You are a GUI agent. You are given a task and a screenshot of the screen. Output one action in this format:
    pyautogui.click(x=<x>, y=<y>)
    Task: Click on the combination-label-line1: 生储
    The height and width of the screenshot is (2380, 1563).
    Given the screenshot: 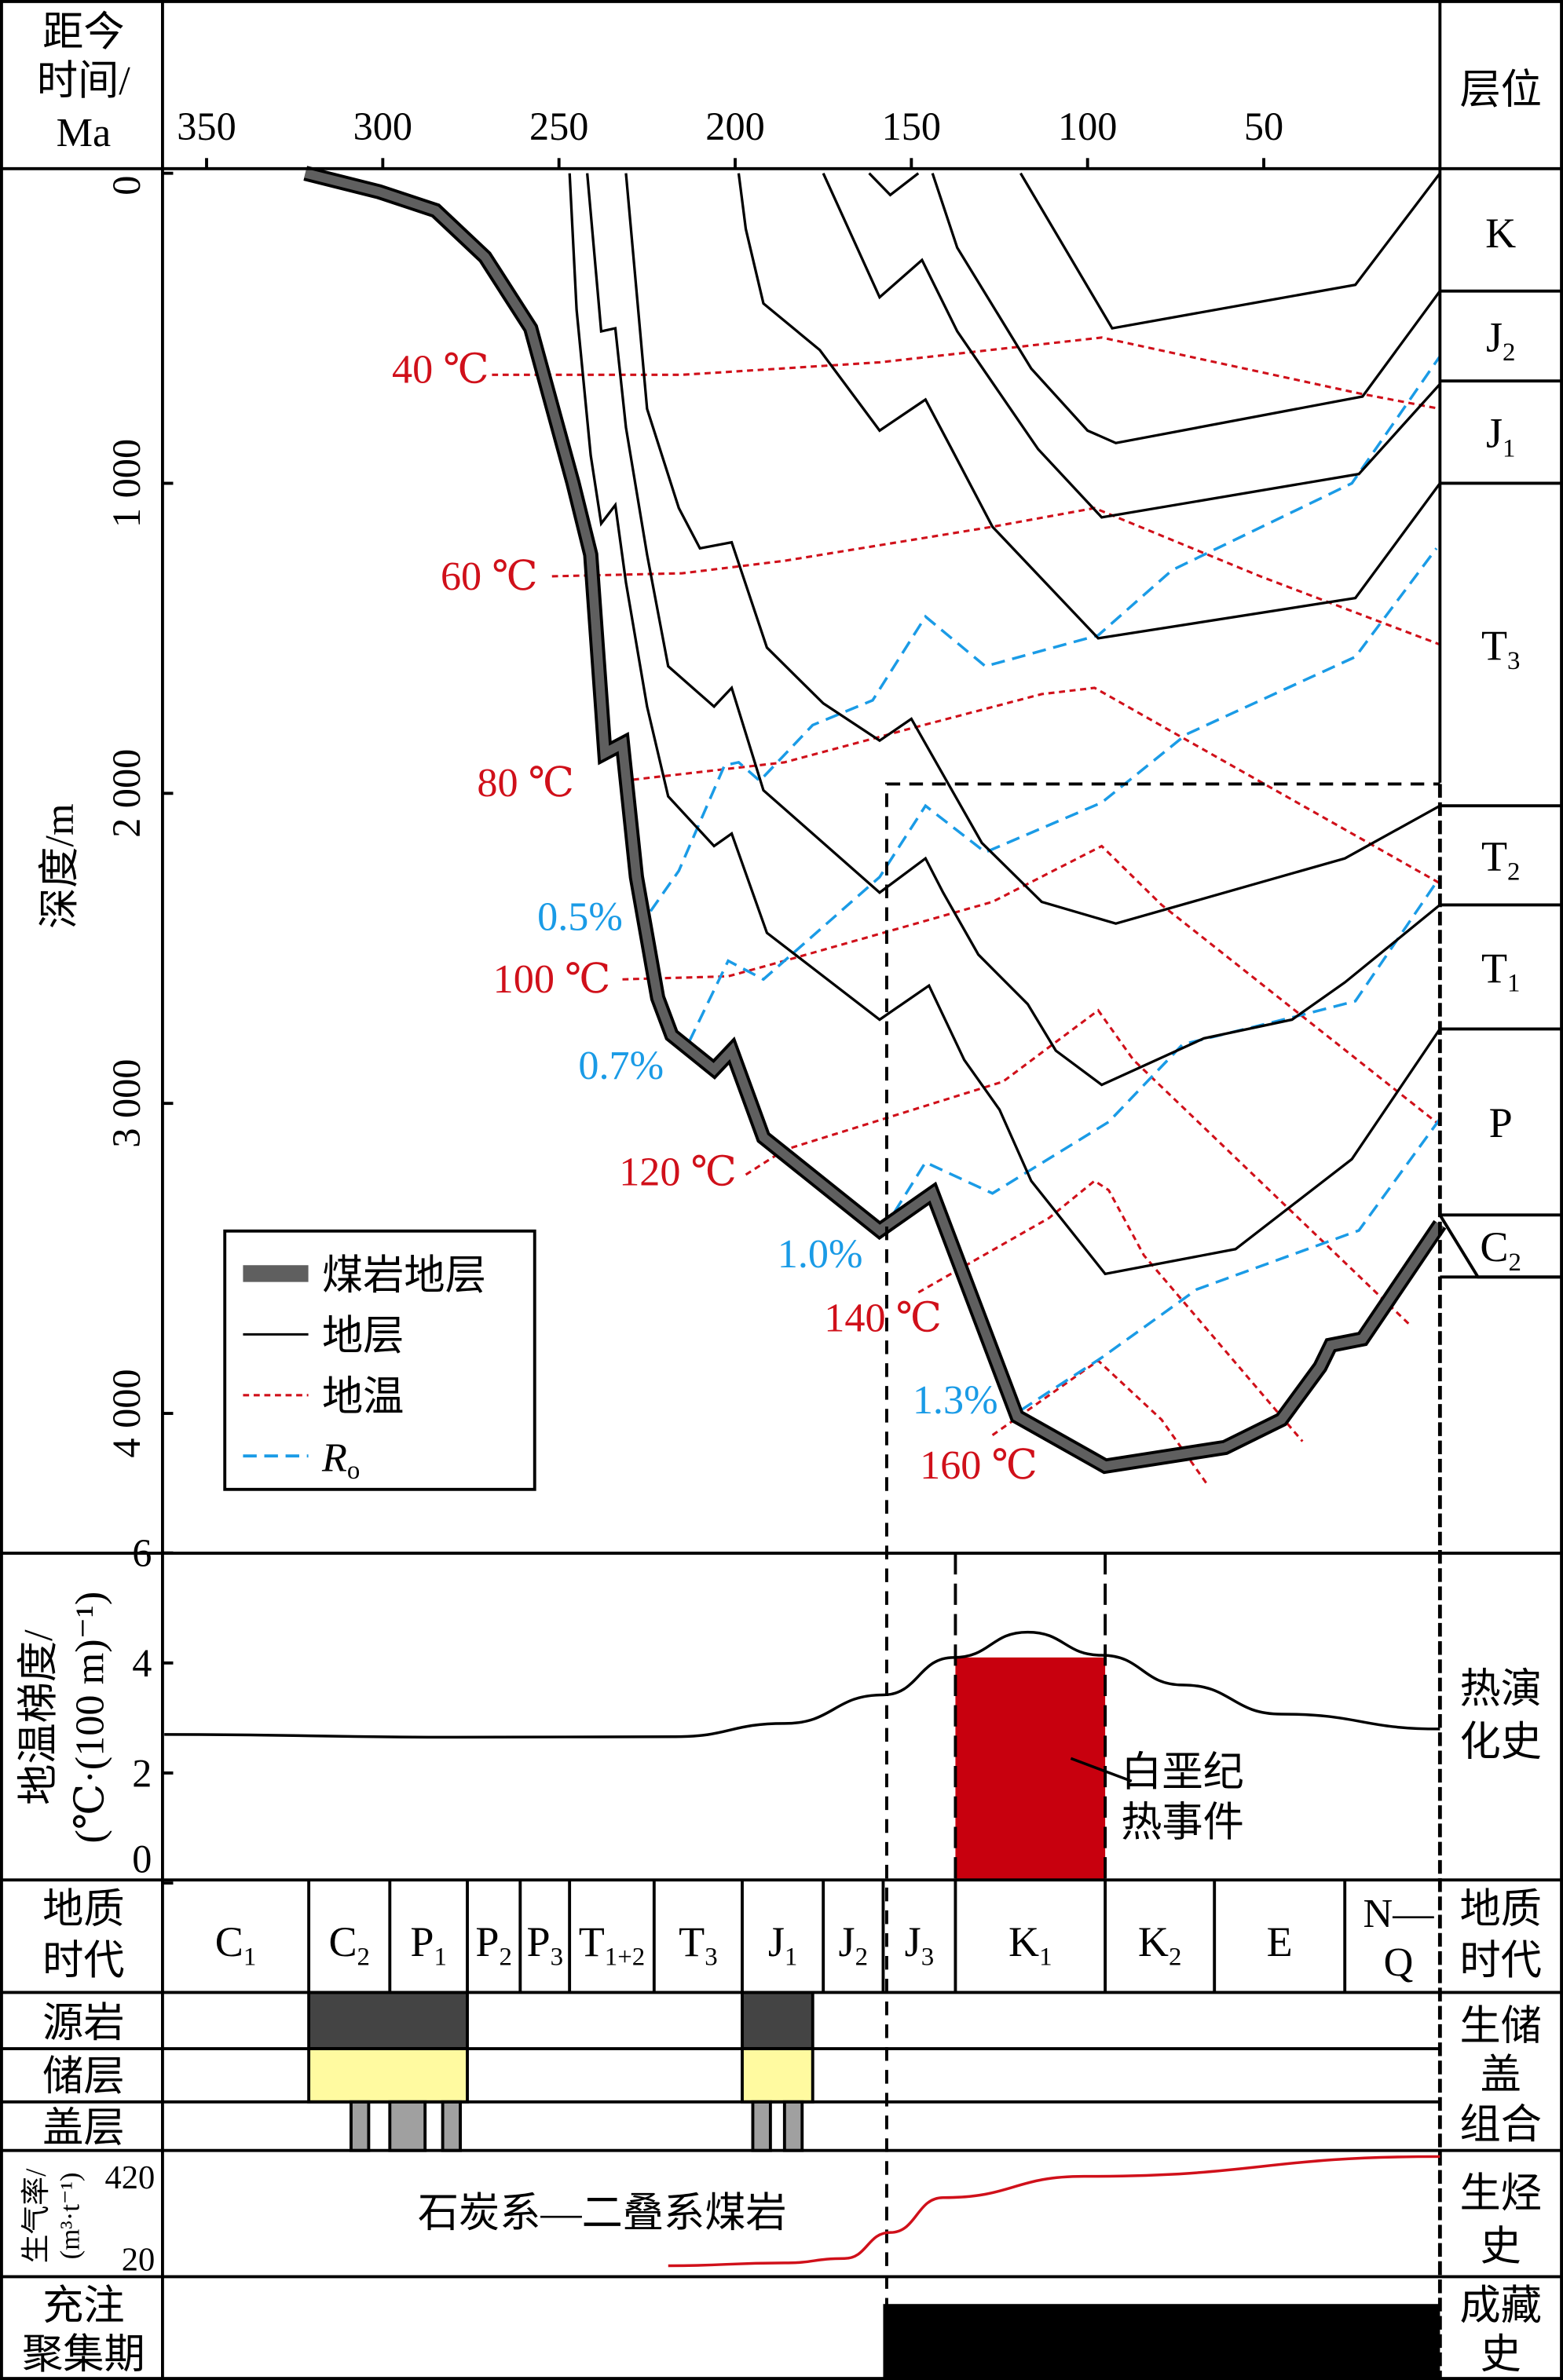 What is the action you would take?
    pyautogui.click(x=1501, y=2026)
    